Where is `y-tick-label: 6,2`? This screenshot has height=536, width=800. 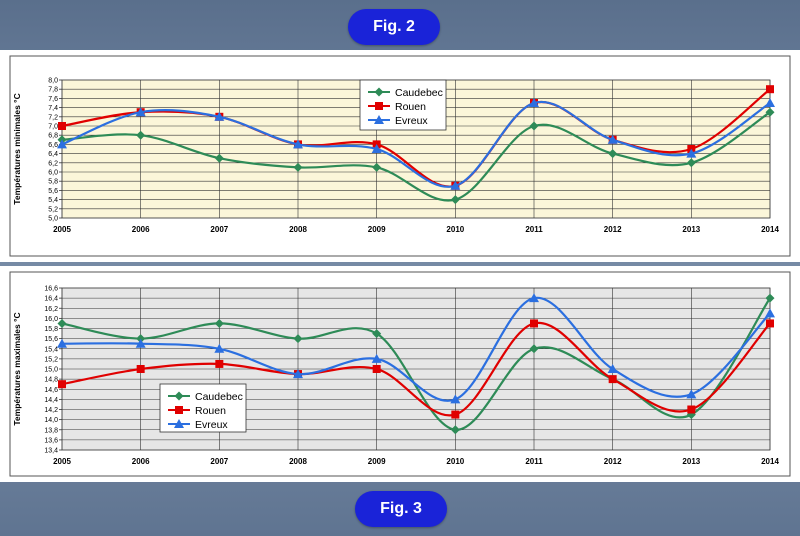
y-tick-label: 6,2 is located at coordinates (53, 163).